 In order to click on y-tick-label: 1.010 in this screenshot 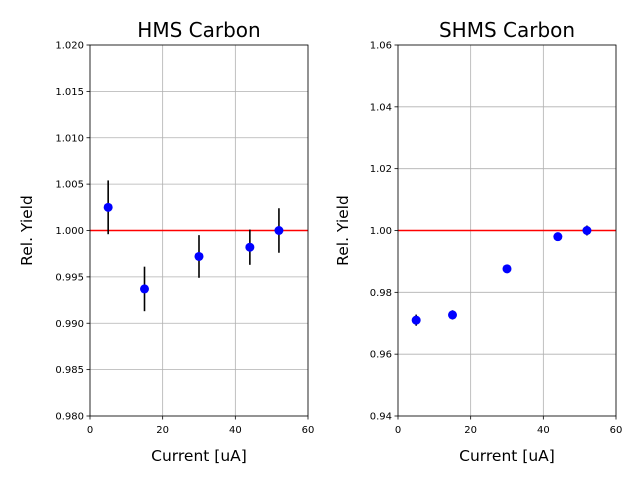, I will do `click(69, 138)`.